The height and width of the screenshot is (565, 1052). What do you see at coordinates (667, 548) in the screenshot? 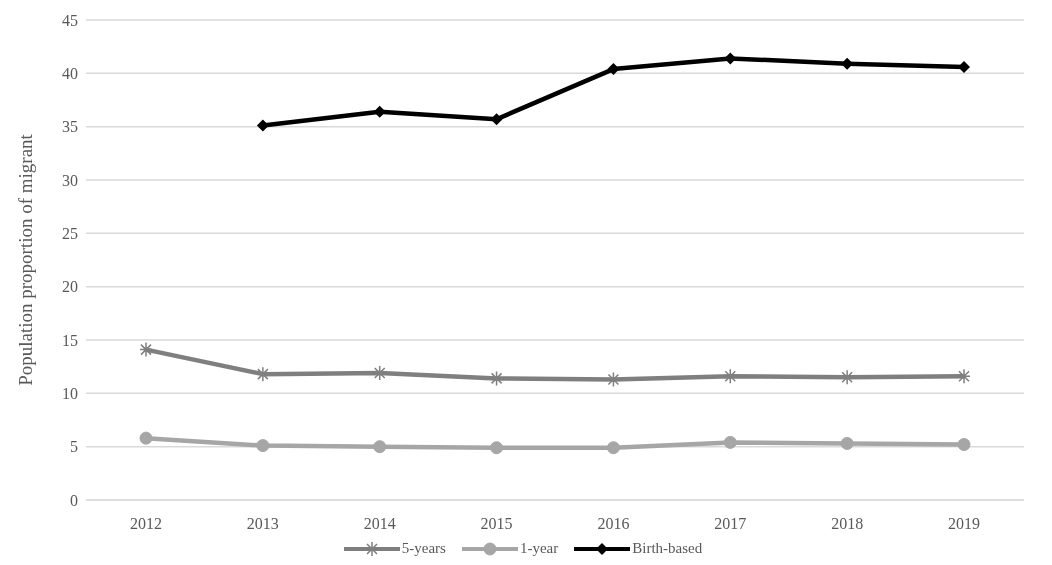
I see `legend-label: Birth-based` at bounding box center [667, 548].